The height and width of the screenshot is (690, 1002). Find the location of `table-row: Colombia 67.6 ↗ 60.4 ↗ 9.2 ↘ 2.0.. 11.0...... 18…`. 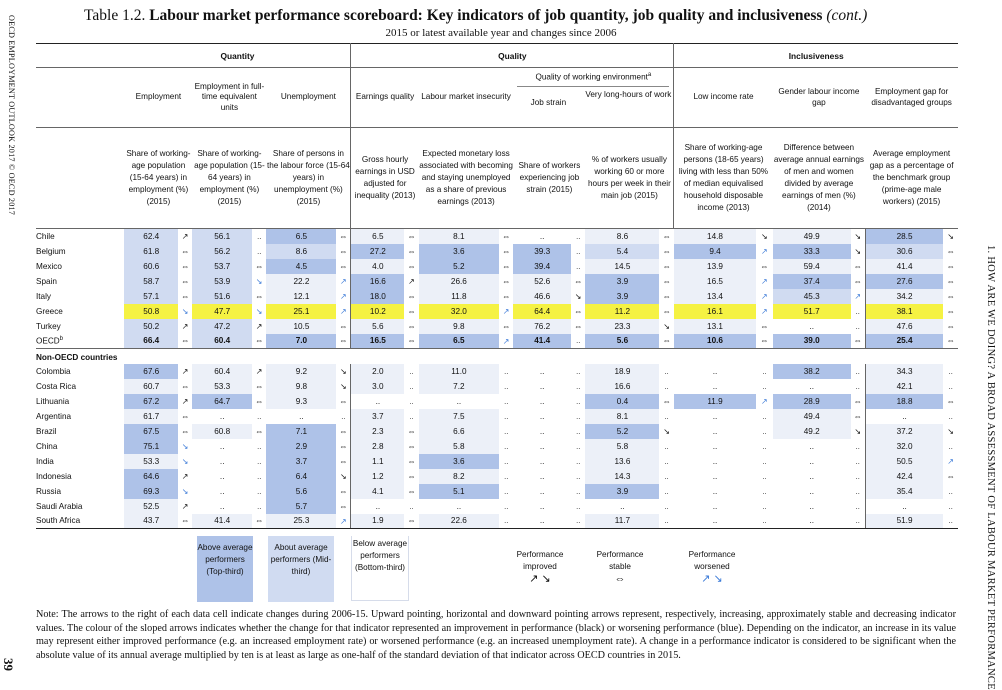

table-row: Colombia 67.6 ↗ 60.4 ↗ 9.2 ↘ 2.0.. 11.0...... 18… is located at coordinates (497, 371).